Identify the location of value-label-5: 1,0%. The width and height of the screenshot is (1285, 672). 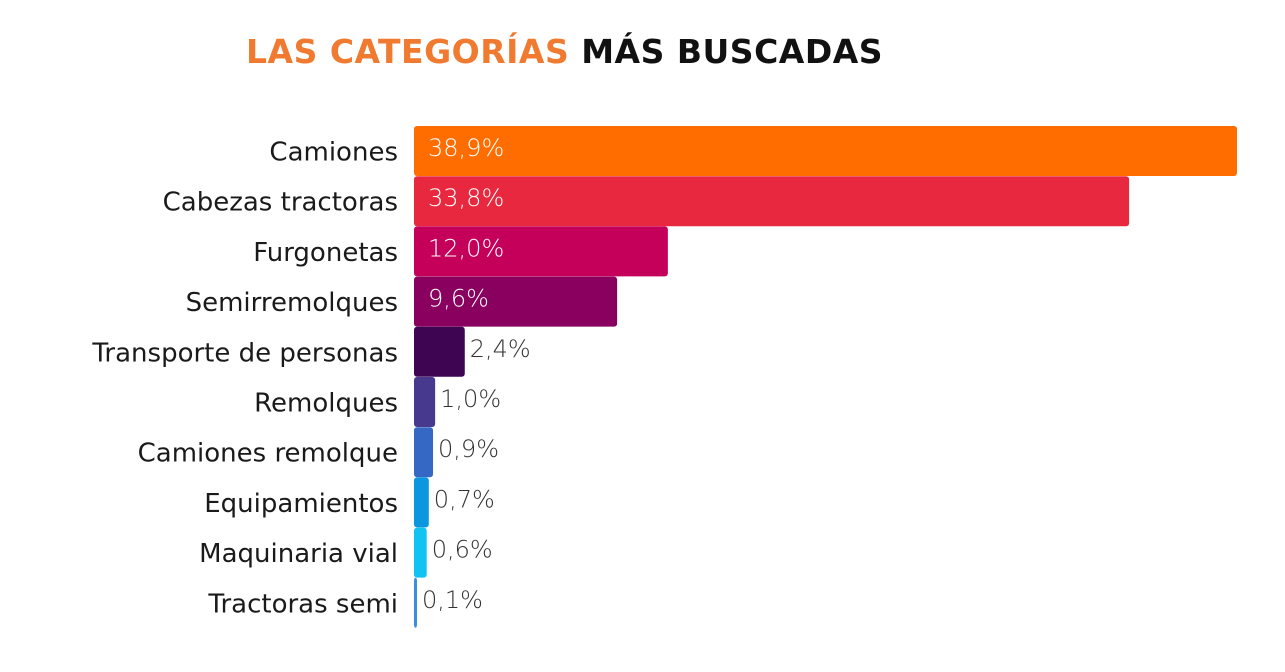
(470, 399).